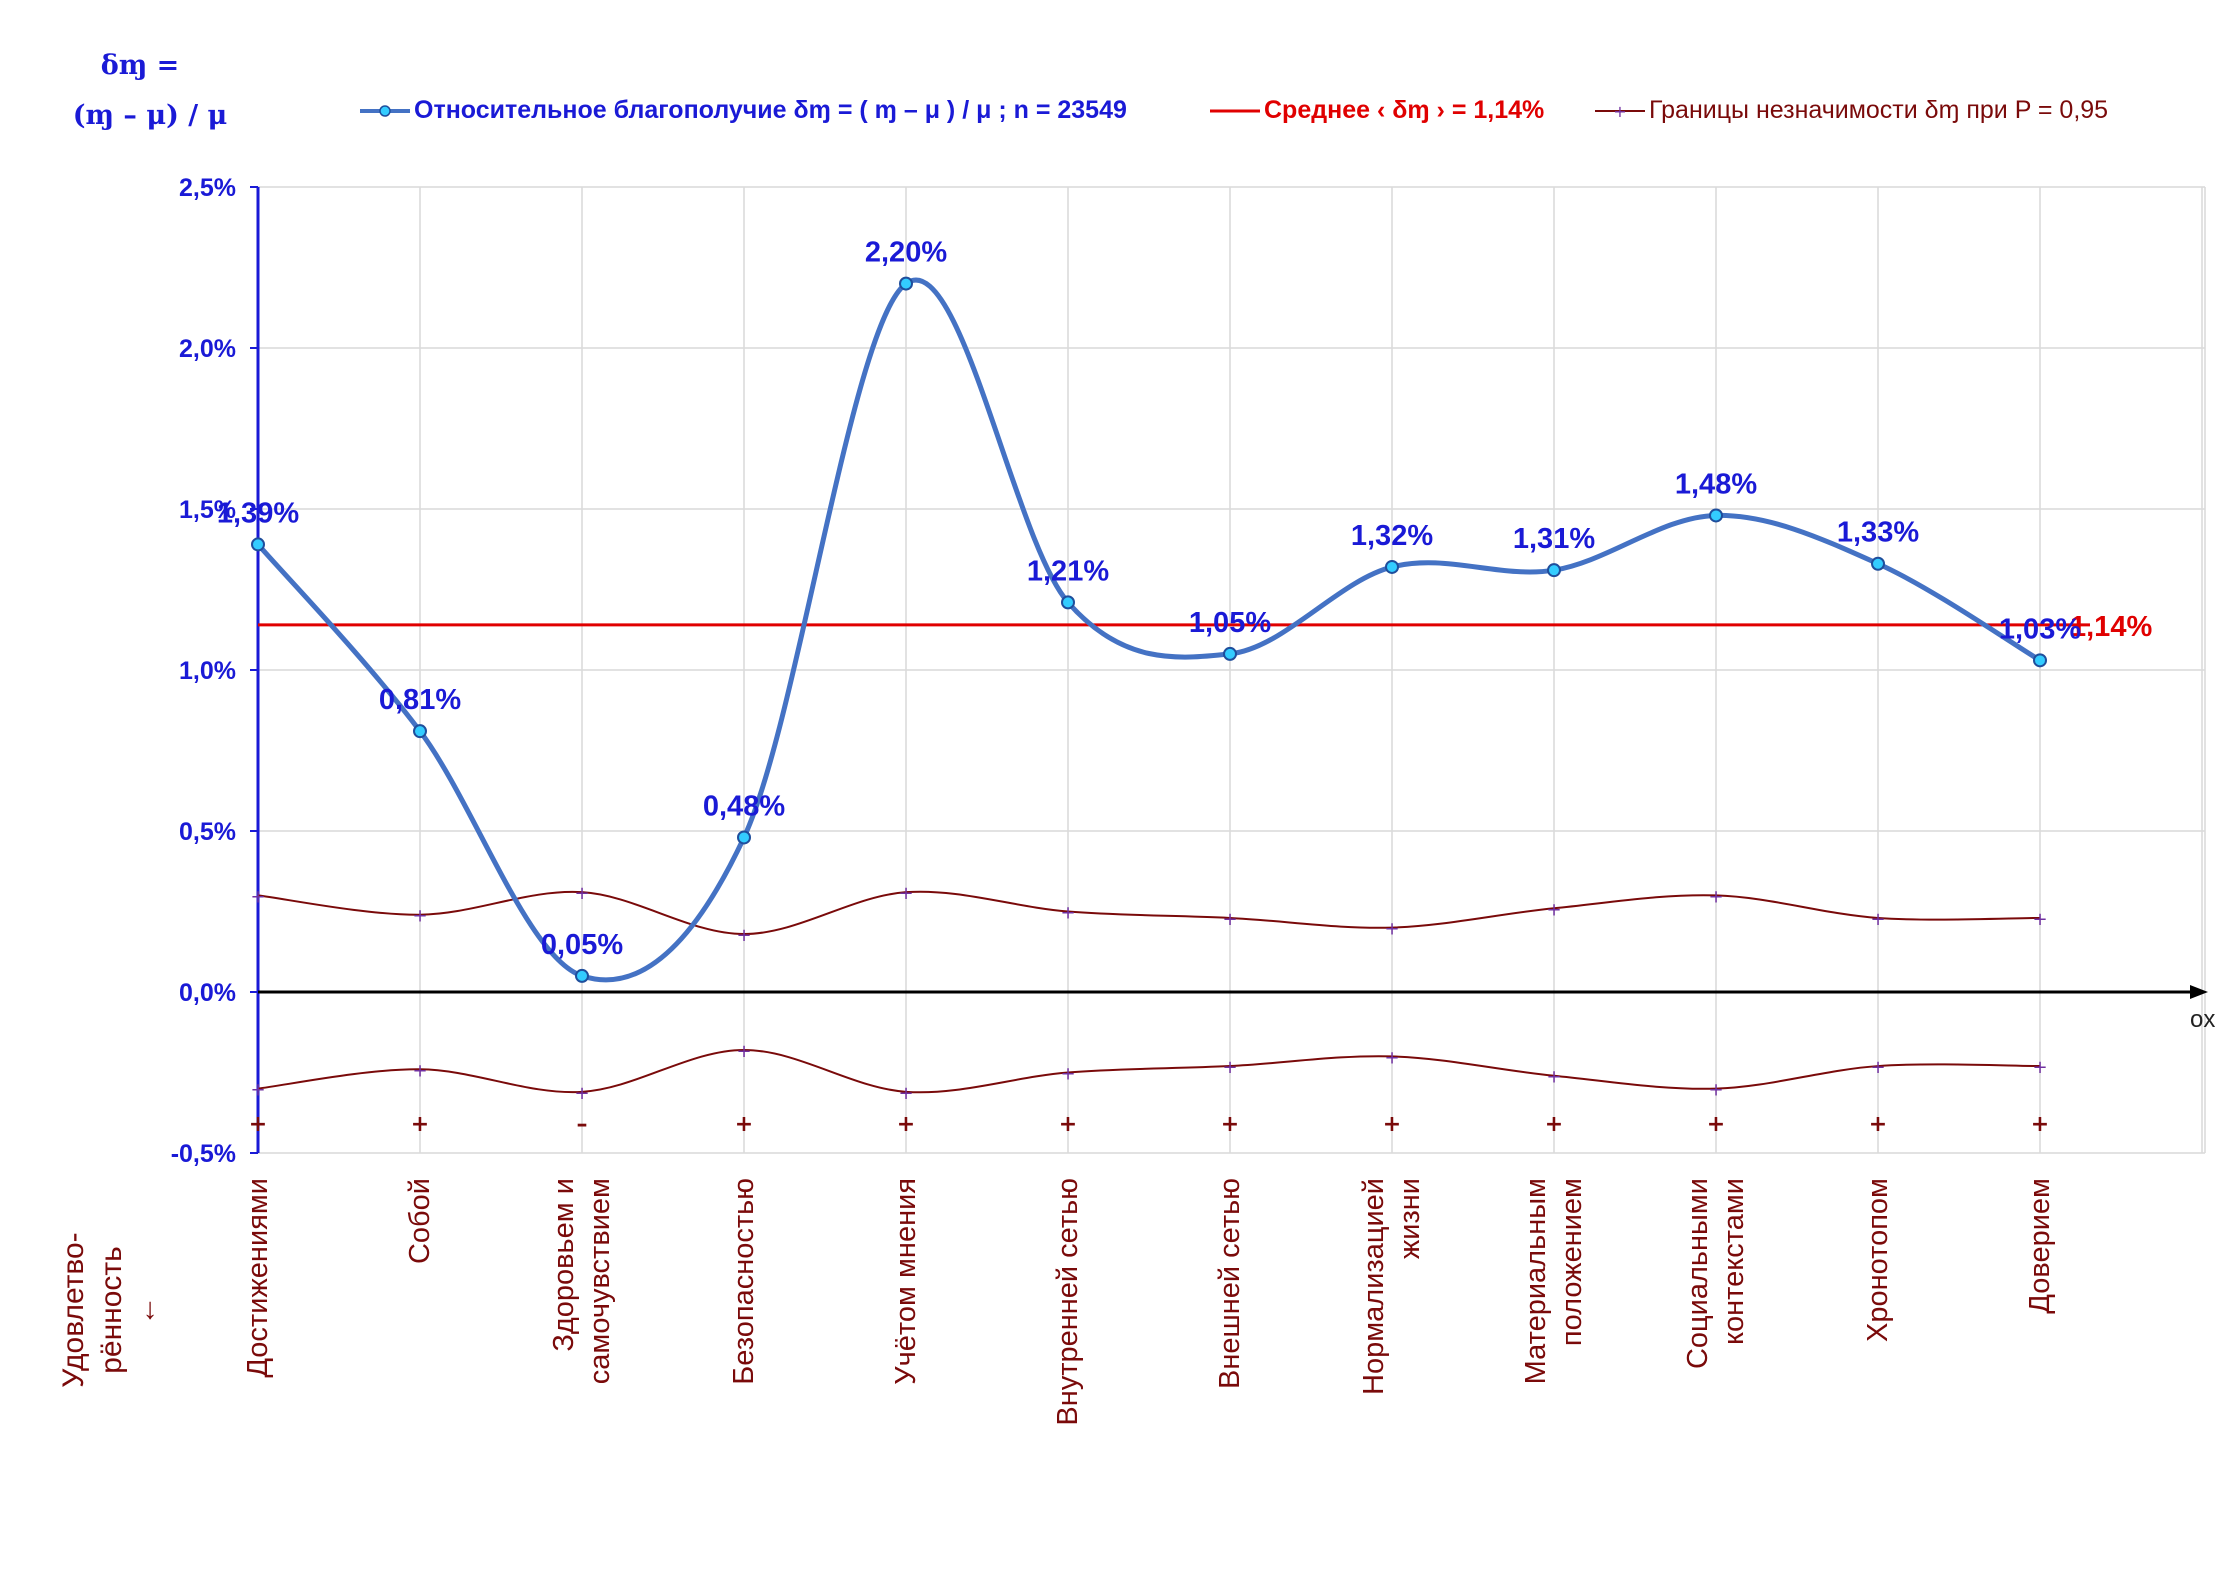 The image size is (2233, 1589). What do you see at coordinates (207, 349) in the screenshot?
I see `y-tick-label: 2,0%` at bounding box center [207, 349].